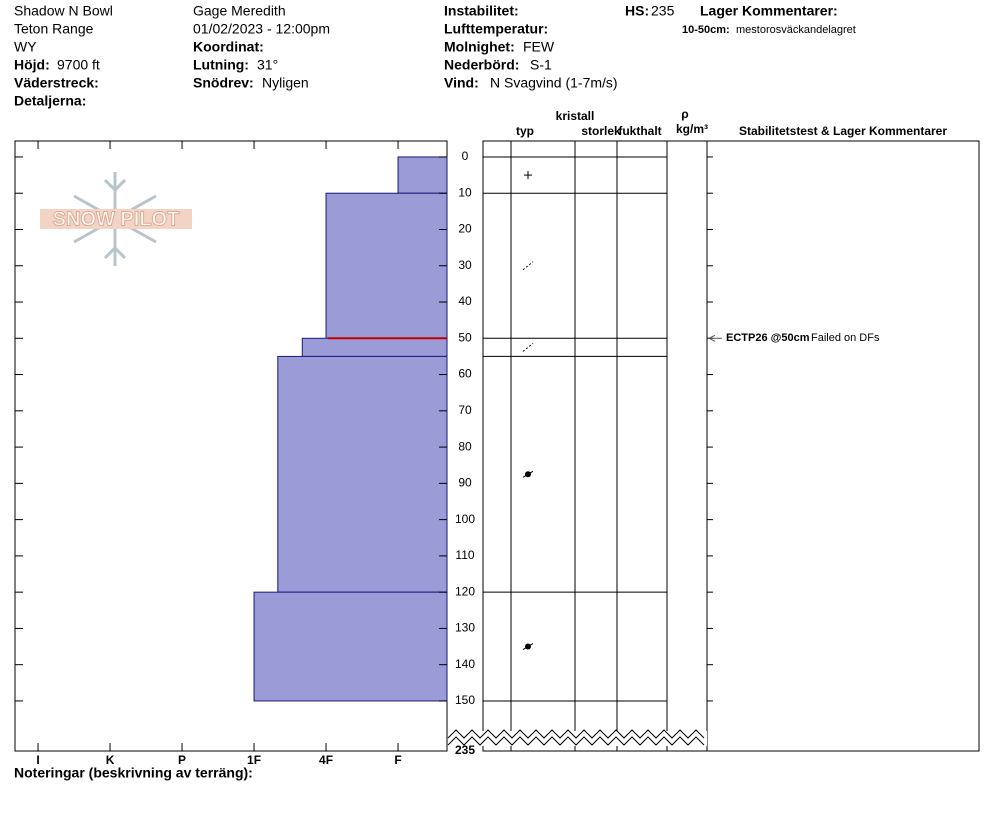 This screenshot has height=840, width=994. I want to click on y-tick-label: 140, so click(465, 664).